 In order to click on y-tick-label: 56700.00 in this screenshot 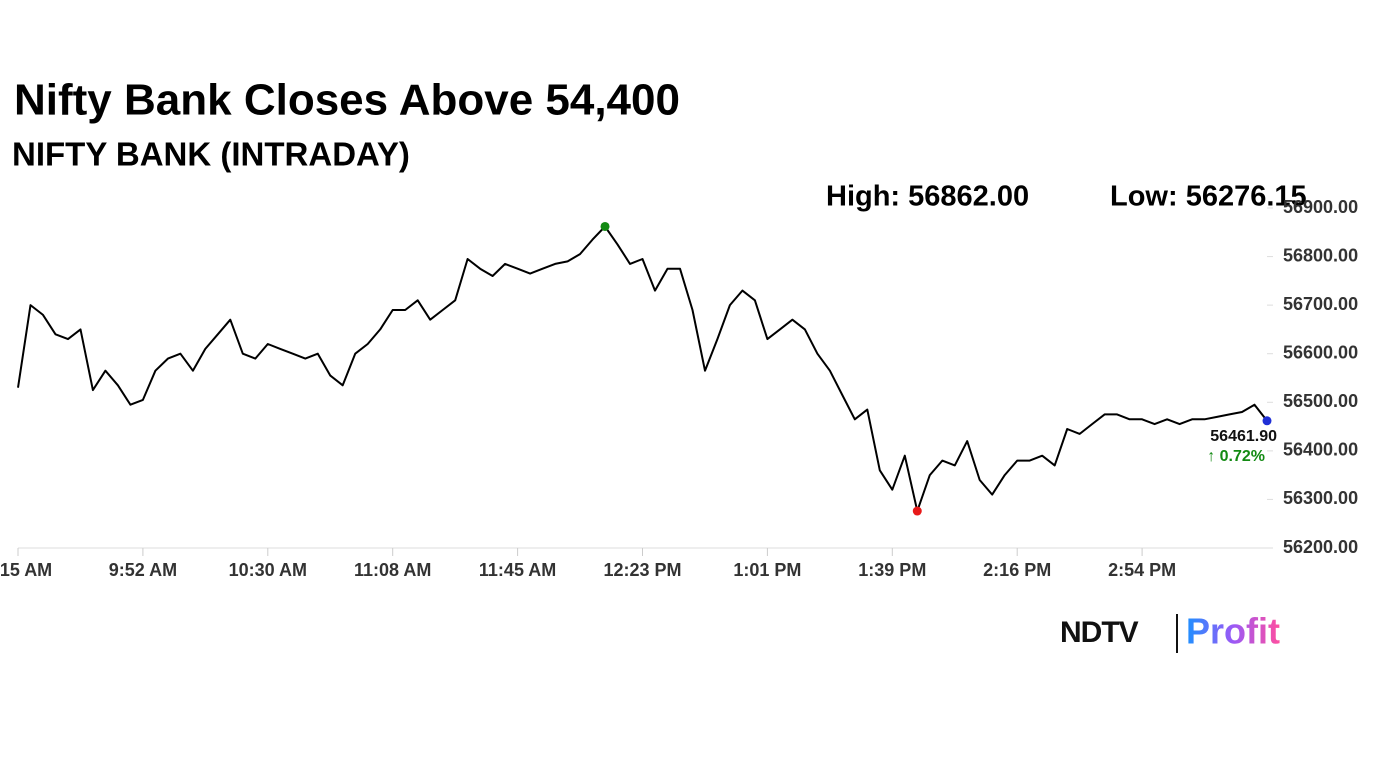, I will do `click(1320, 304)`.